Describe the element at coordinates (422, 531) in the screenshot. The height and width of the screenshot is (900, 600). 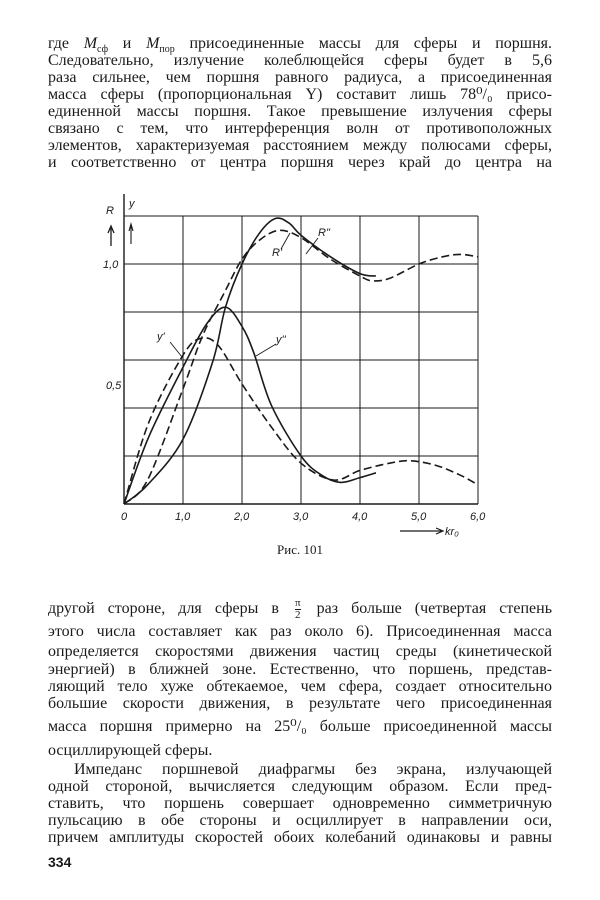
I see `right-arrow-icon` at that location.